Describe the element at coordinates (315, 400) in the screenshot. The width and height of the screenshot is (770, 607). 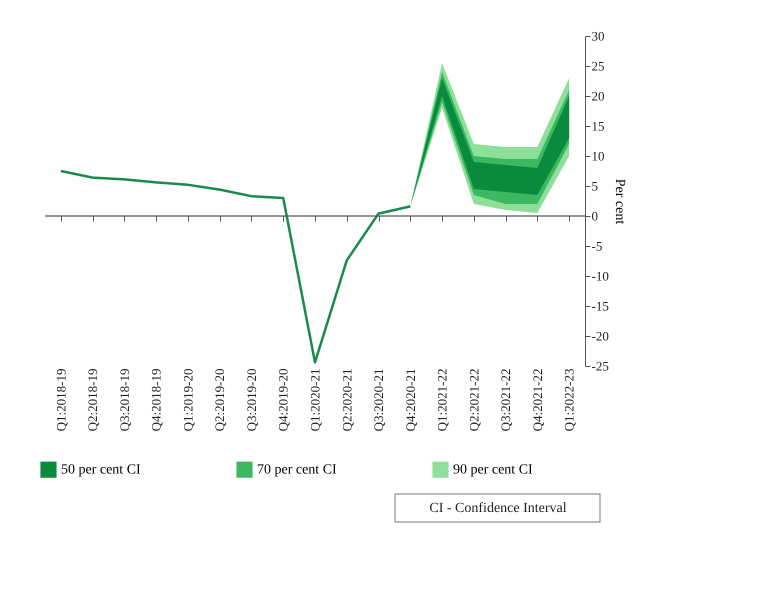
I see `x-tick-label: Q1:2020-21` at that location.